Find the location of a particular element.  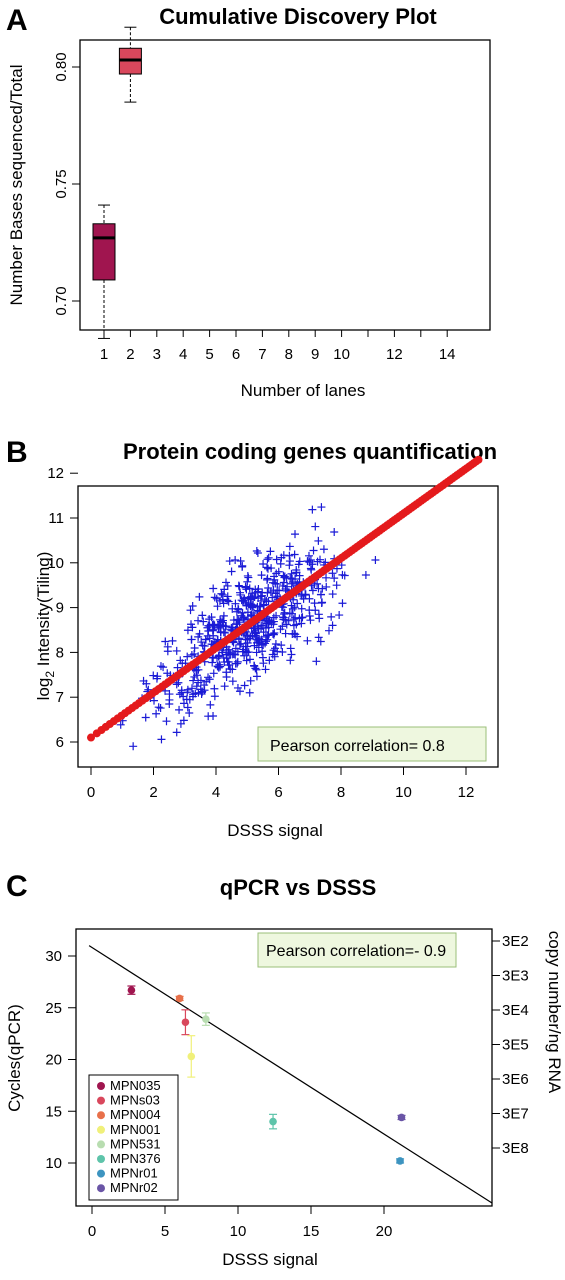

panel-a-y-tick-label: 0.75 is located at coordinates (61, 183).